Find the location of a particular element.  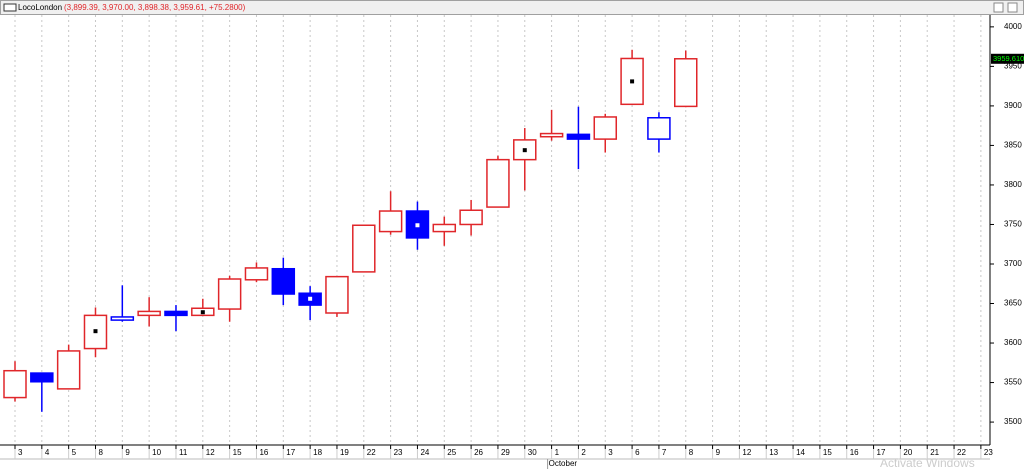

last-price-box is located at coordinates (1007, 58).